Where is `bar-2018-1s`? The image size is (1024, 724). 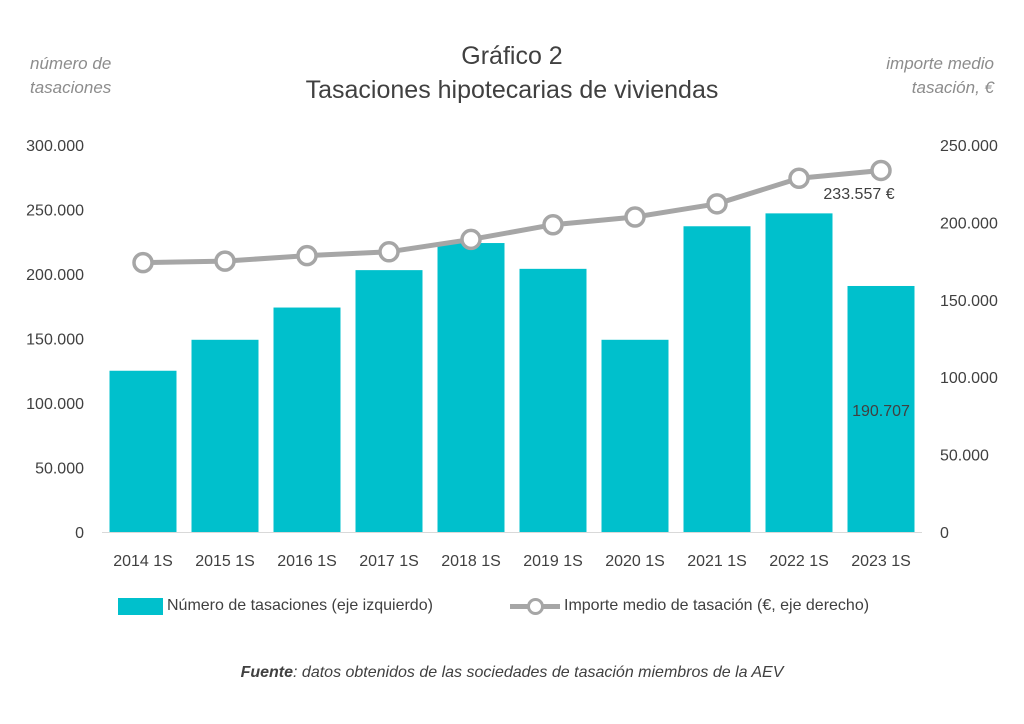
bar-2018-1s is located at coordinates (471, 388).